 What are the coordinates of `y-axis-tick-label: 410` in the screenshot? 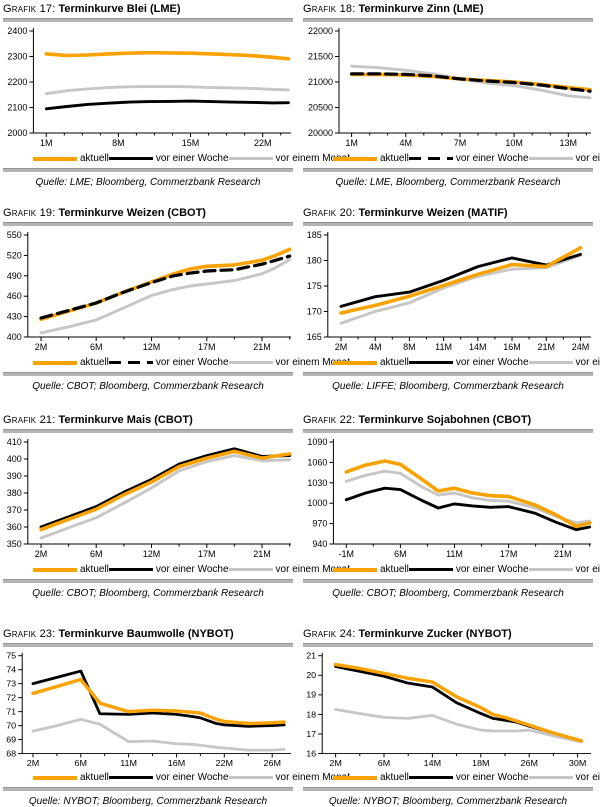 It's located at (14, 442).